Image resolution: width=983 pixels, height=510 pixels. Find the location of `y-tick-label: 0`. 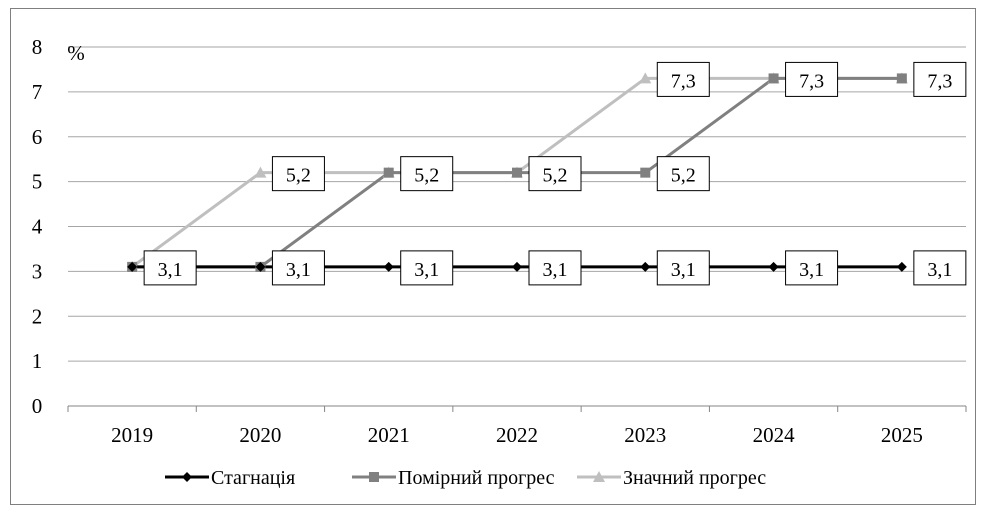

y-tick-label: 0 is located at coordinates (37, 406).